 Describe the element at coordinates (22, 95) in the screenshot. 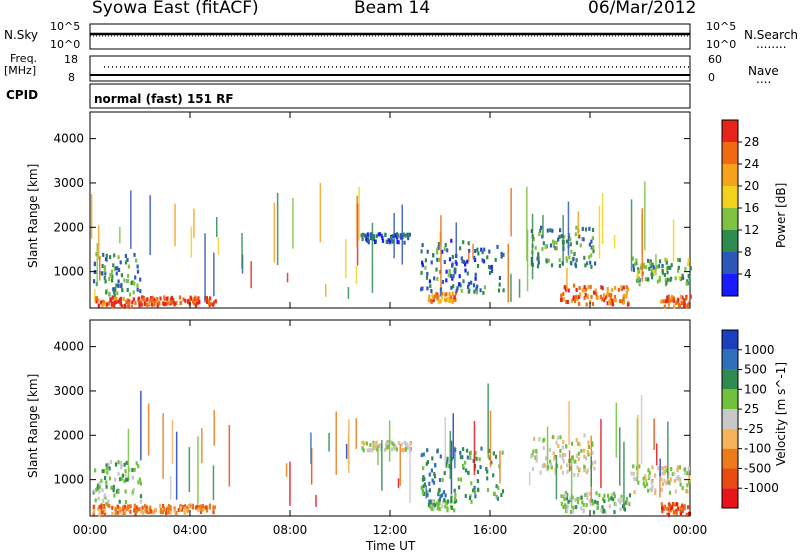

I see `cpid-label: CPID` at that location.